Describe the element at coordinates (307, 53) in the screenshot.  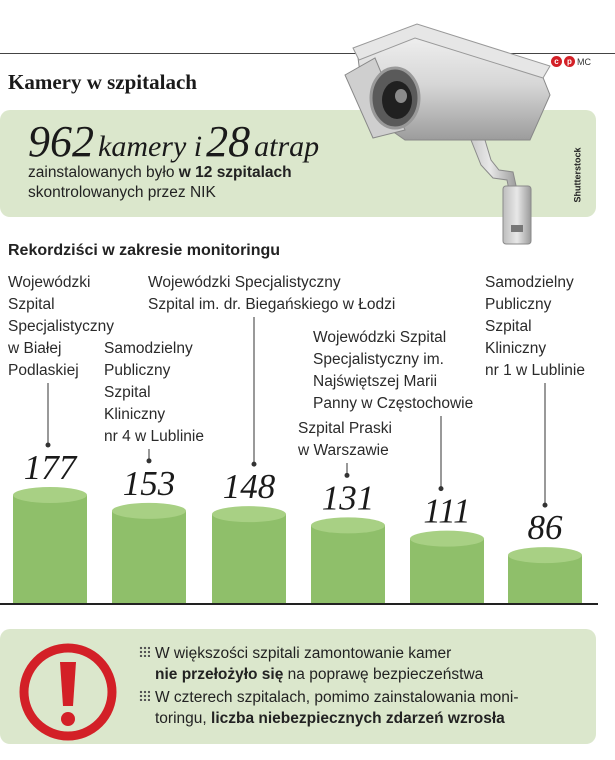
I see `top-rule` at that location.